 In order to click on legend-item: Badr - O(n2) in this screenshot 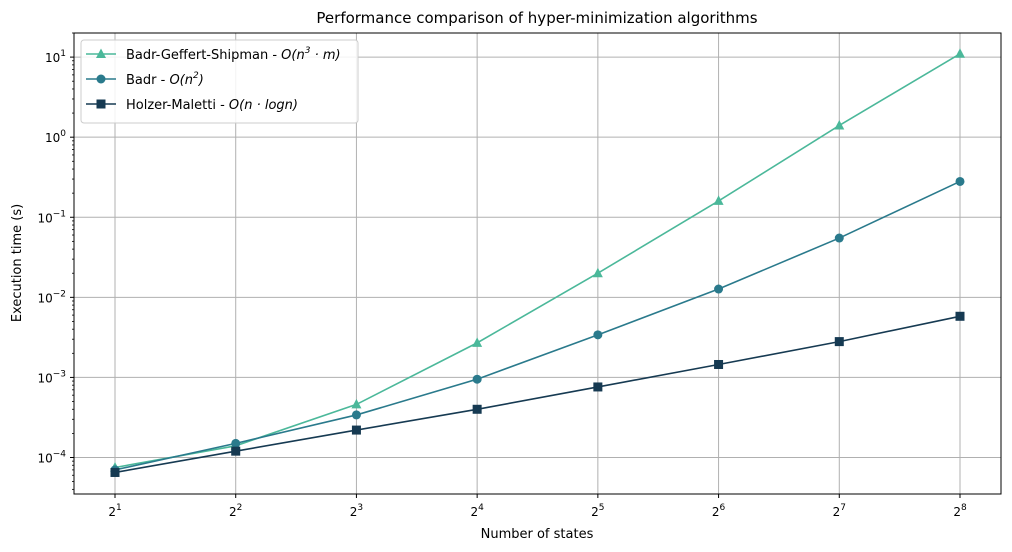, I will do `click(145, 79)`.